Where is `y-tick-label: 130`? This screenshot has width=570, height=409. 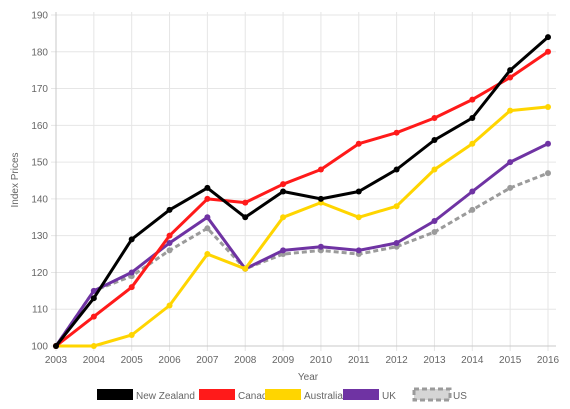 y-tick-label: 130 is located at coordinates (39, 236).